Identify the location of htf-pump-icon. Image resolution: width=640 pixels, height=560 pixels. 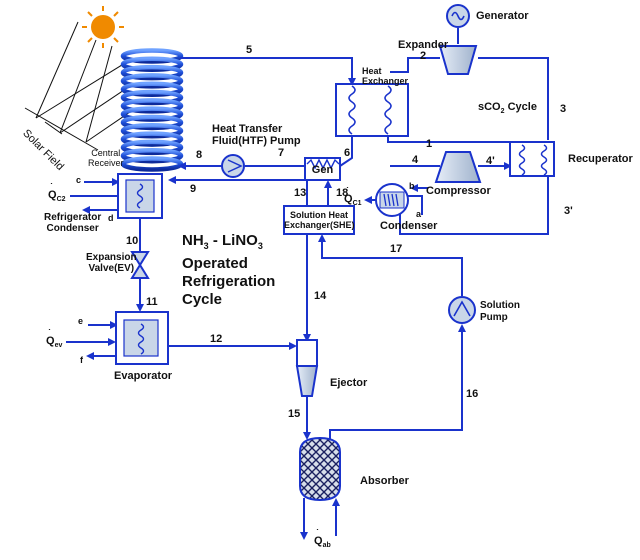
(233, 166).